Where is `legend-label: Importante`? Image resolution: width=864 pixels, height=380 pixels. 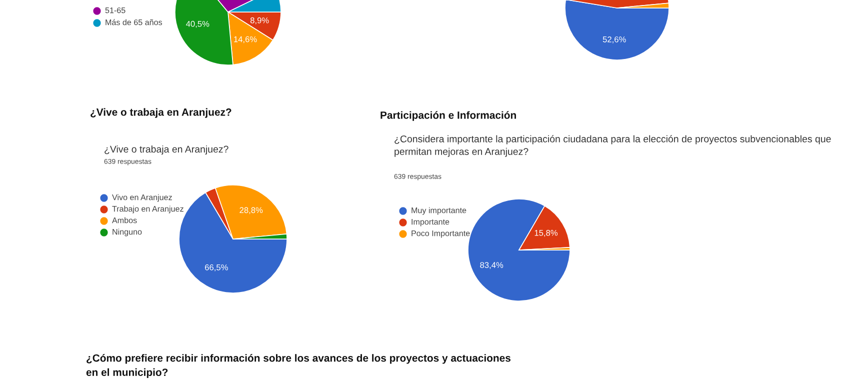 legend-label: Importante is located at coordinates (431, 222).